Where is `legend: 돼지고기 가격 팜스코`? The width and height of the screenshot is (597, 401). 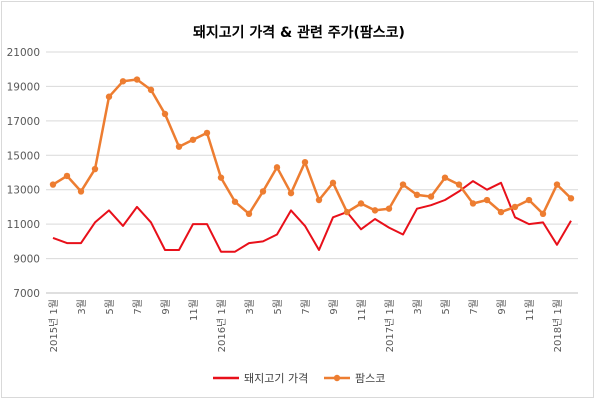
legend: 돼지고기 가격 팜스코 is located at coordinates (299, 378).